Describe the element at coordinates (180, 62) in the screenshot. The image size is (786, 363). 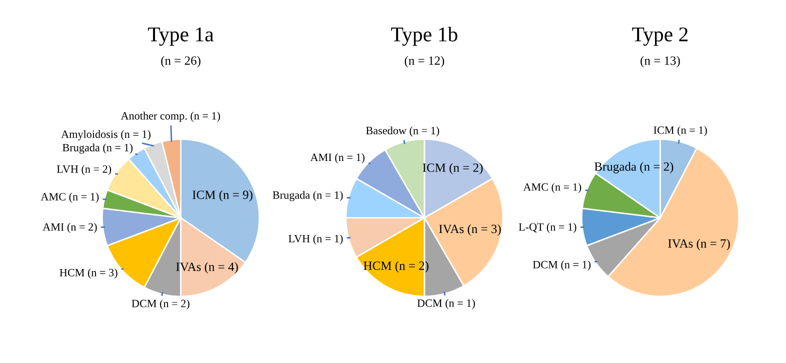
I see `chart-subtitle: (n = 26)` at that location.